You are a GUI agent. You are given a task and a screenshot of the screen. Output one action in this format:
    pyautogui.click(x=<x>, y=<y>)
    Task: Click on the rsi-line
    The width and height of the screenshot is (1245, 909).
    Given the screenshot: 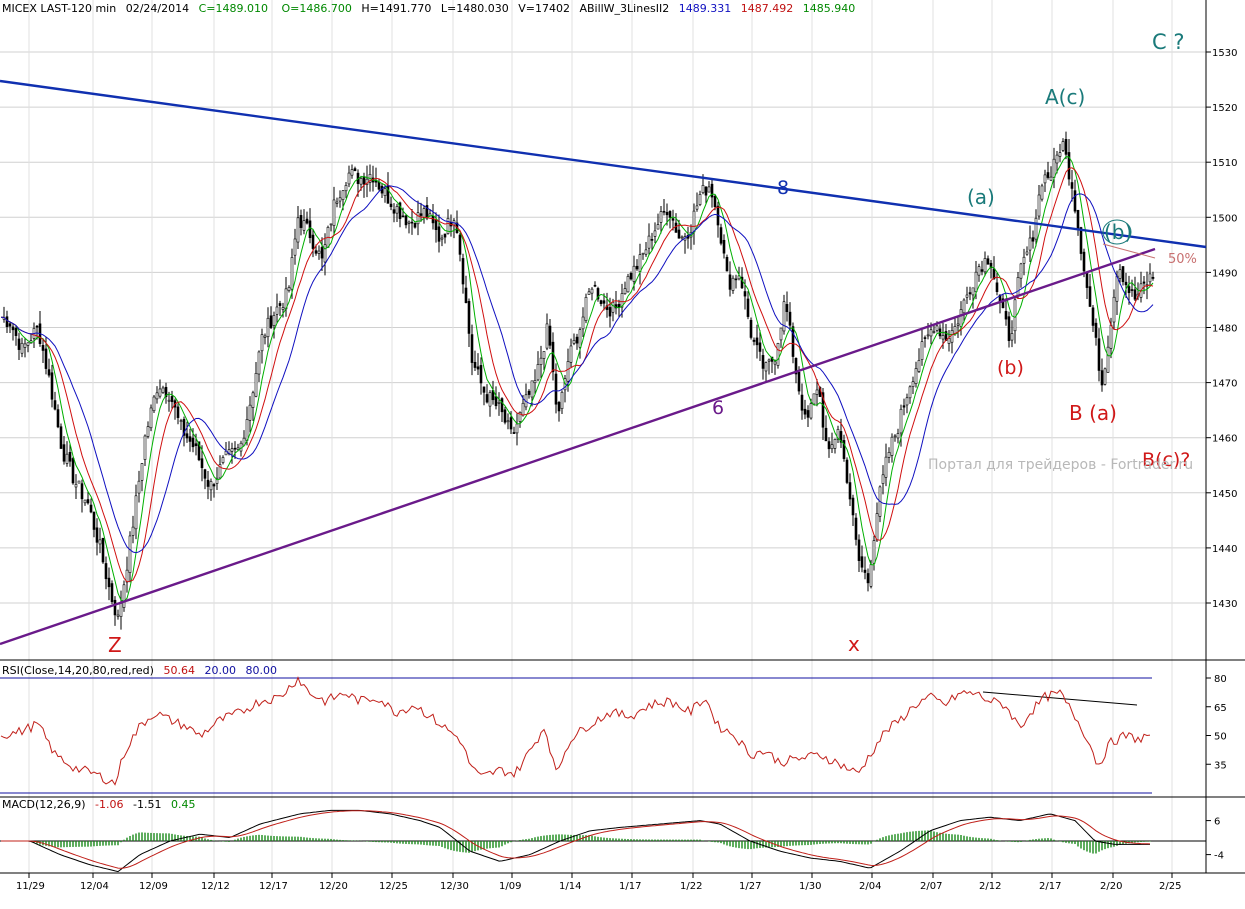 What is the action you would take?
    pyautogui.click(x=575, y=731)
    